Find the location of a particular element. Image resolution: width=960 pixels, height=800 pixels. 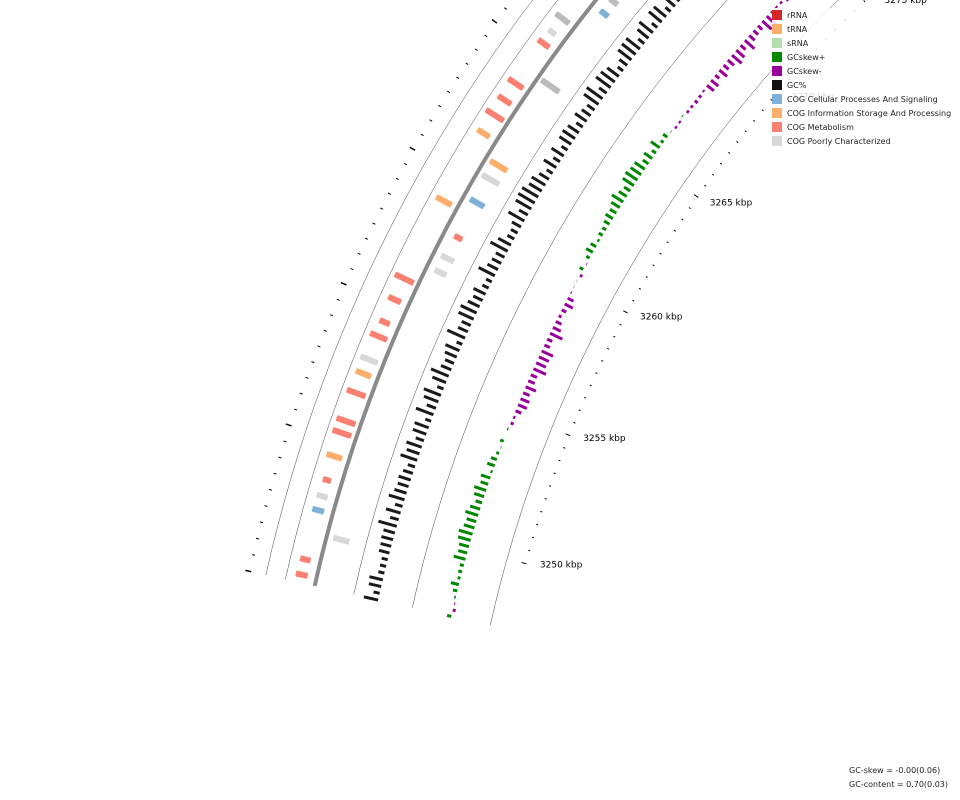

legend-item-cog-cellular: COG Cellular Processes And Signaling is located at coordinates (861, 99).